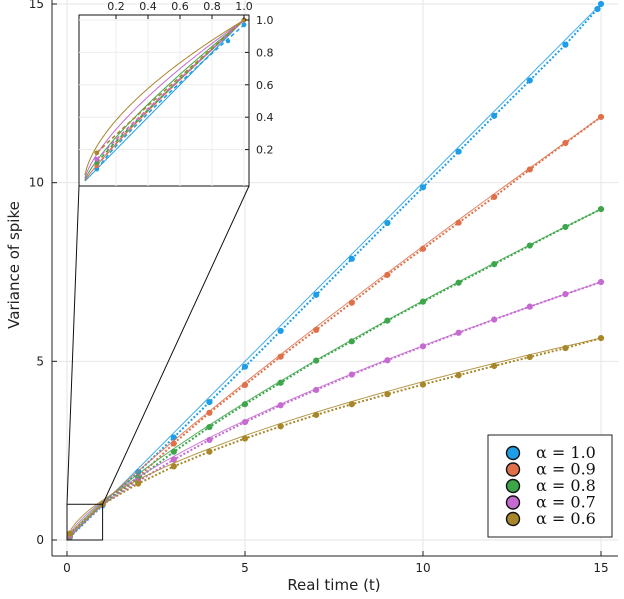  What do you see at coordinates (265, 52) in the screenshot?
I see `inset-y-tick-label: 0.8` at bounding box center [265, 52].